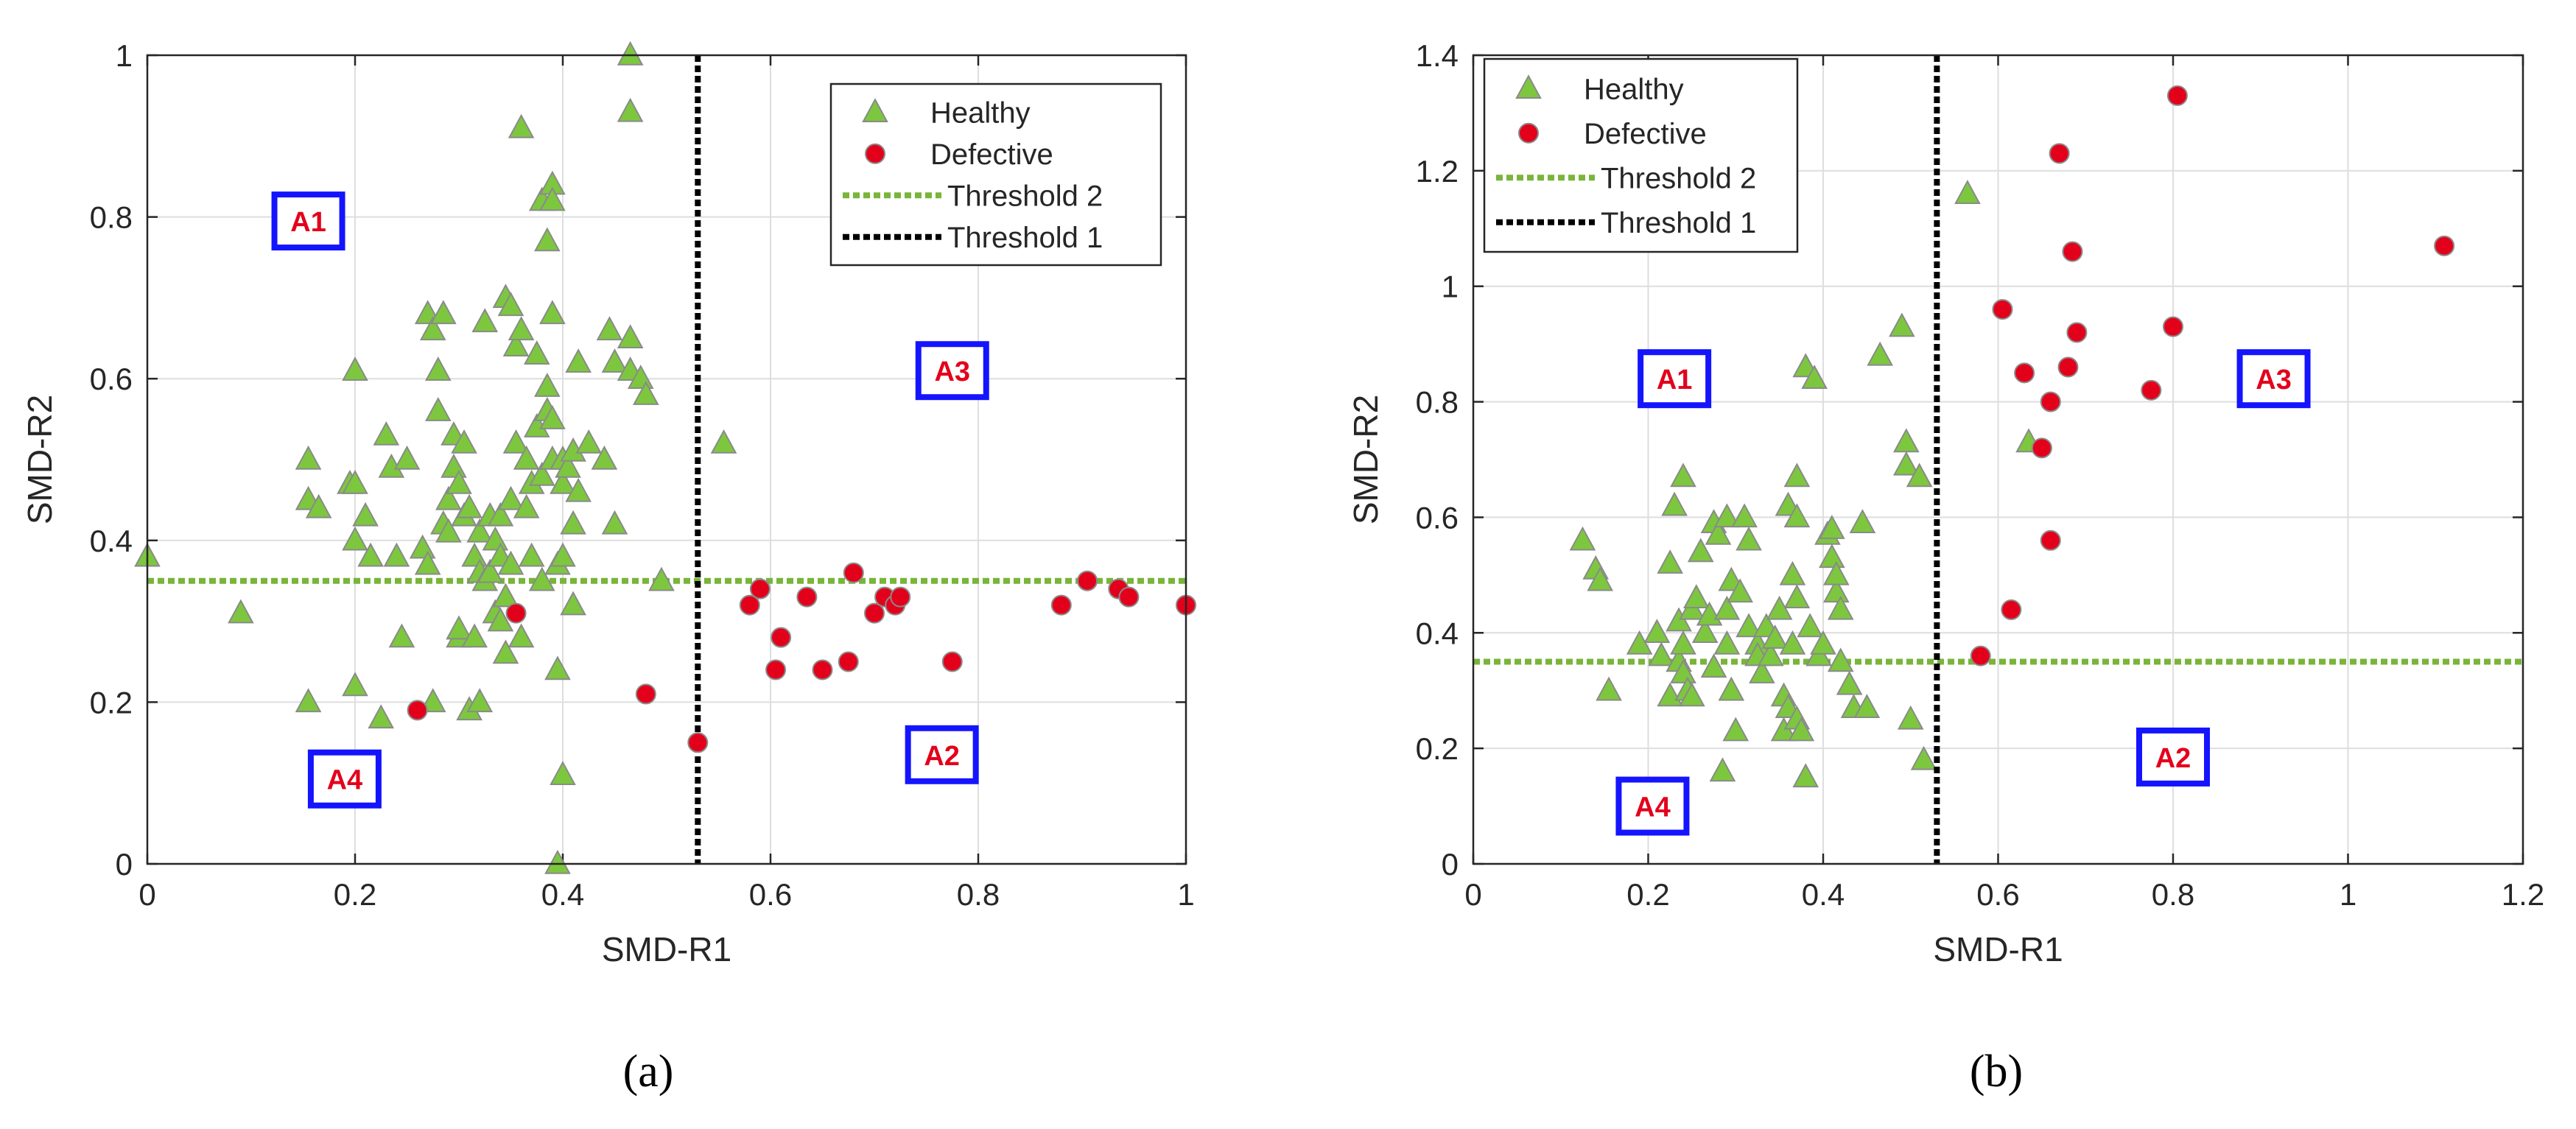 The width and height of the screenshot is (2576, 1129). Describe the element at coordinates (1645, 134) in the screenshot. I see `legend-label: Defective` at that location.